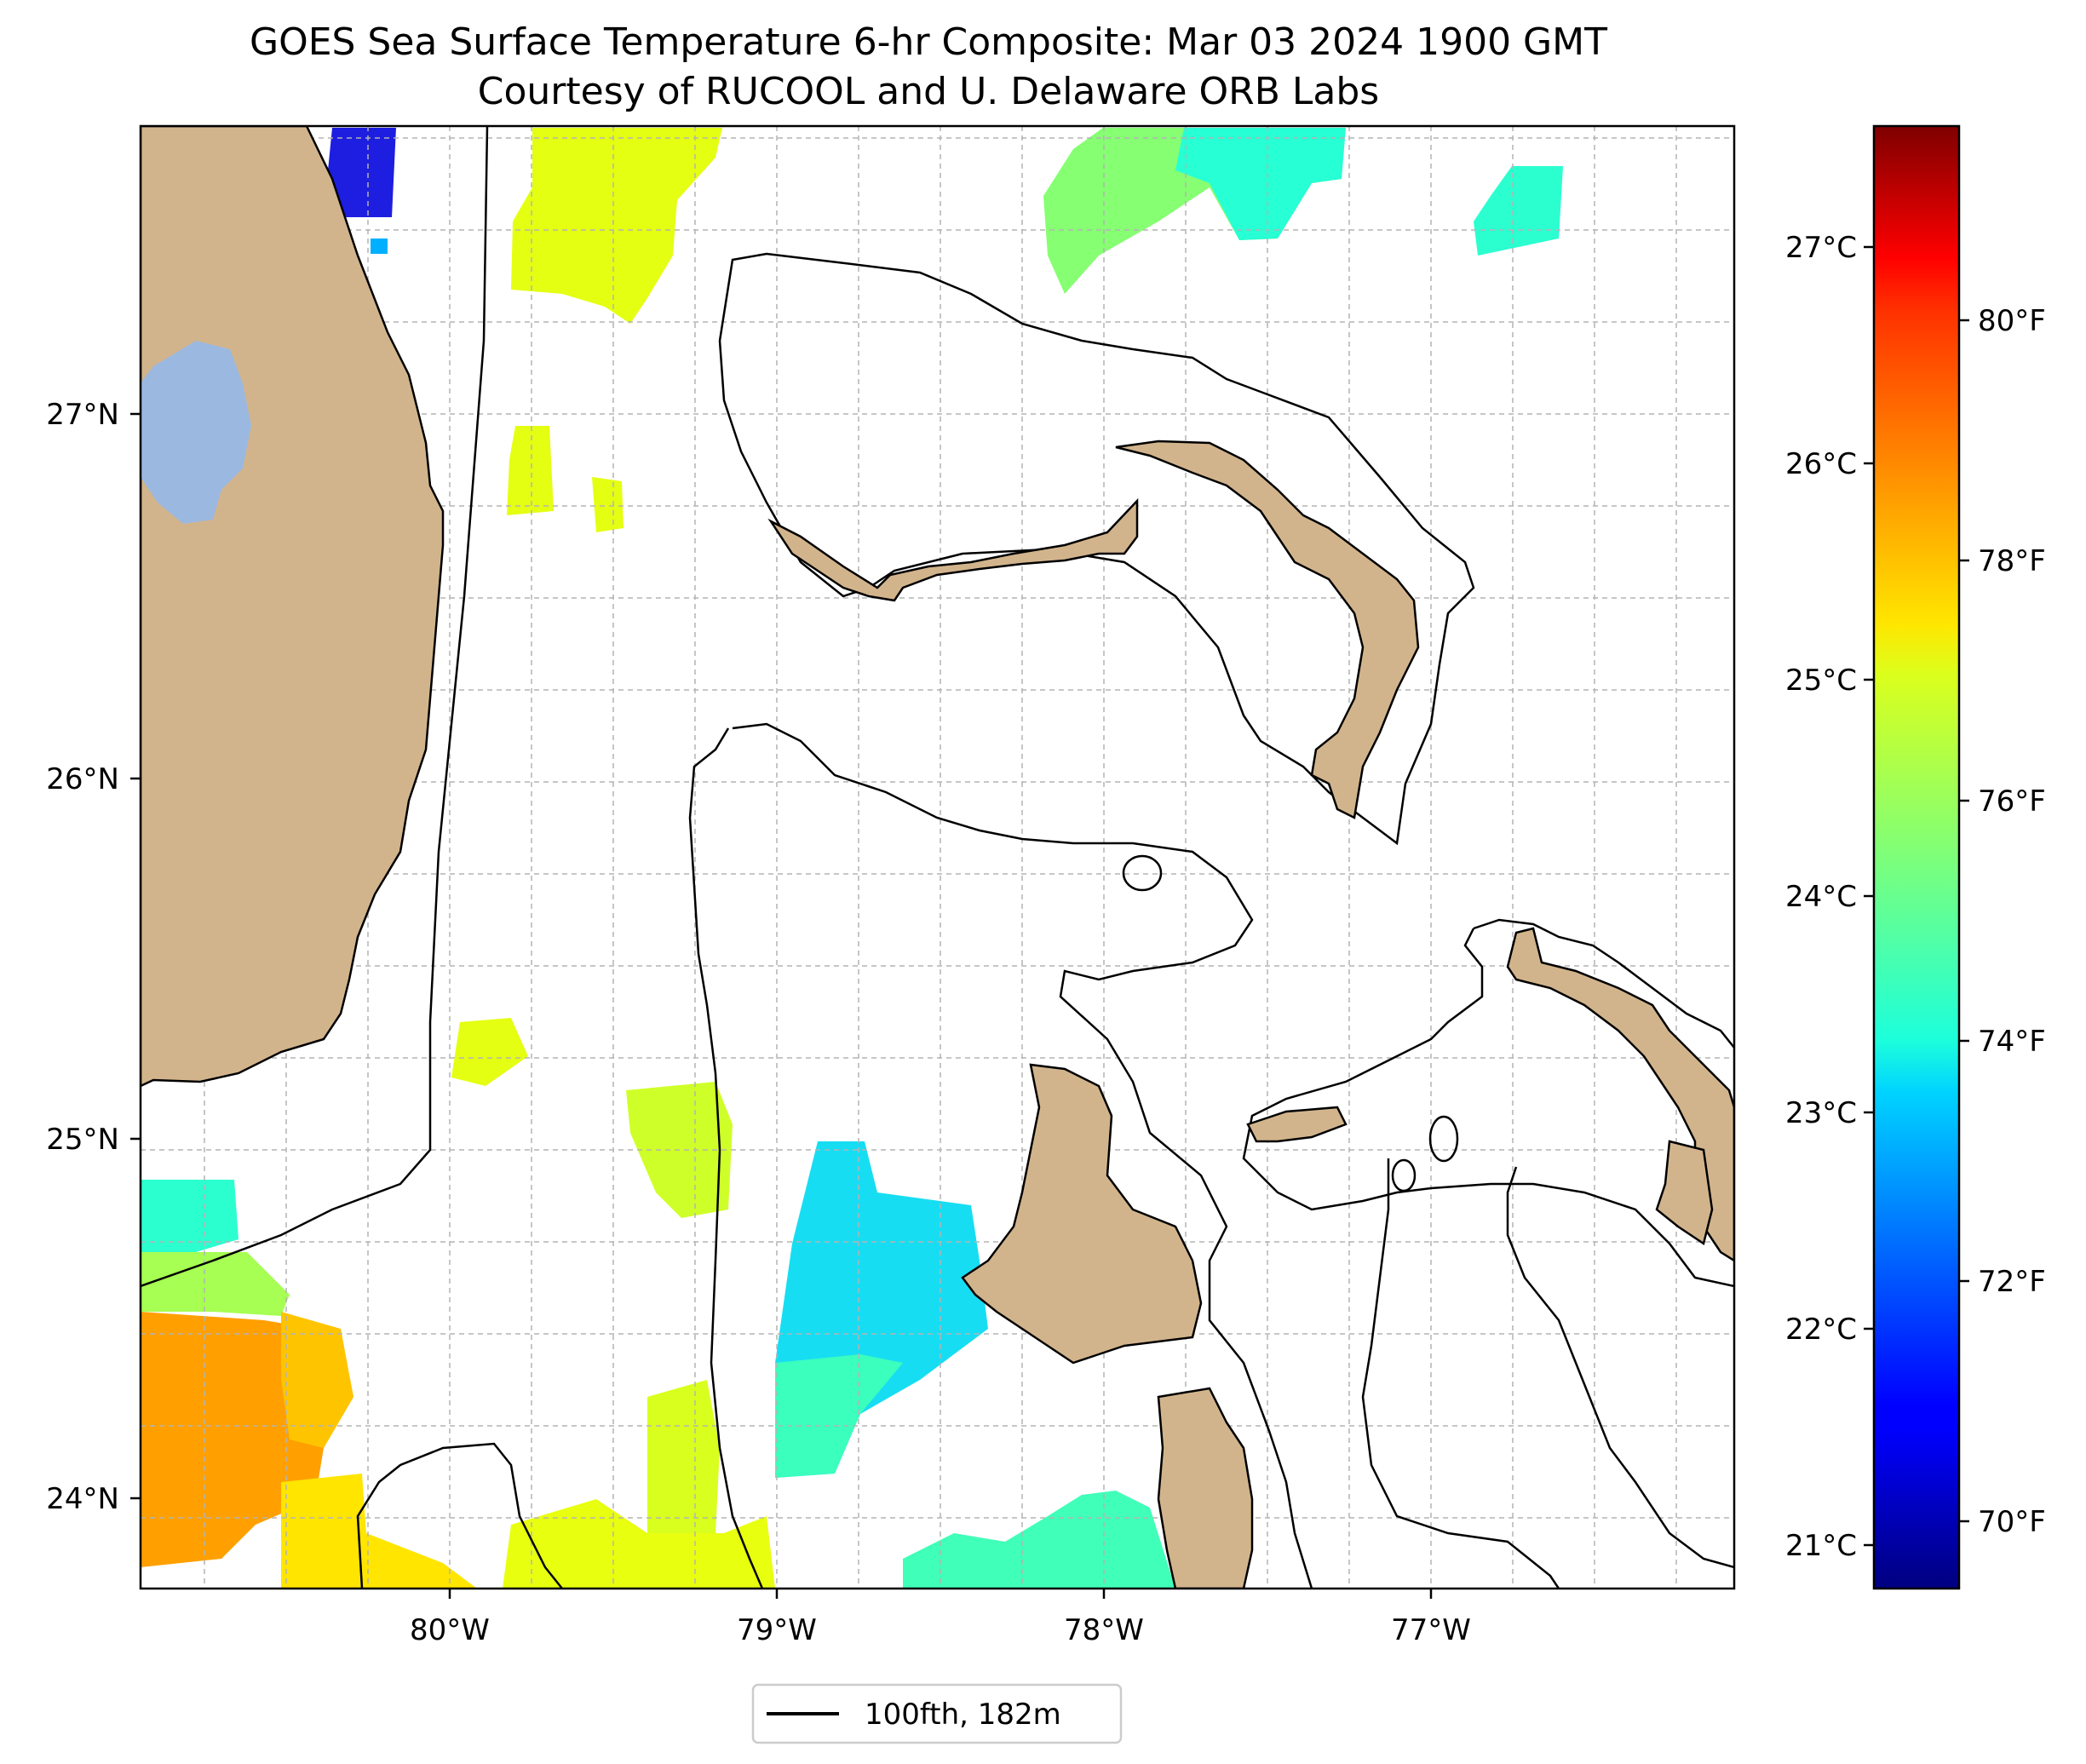 The width and height of the screenshot is (2086, 1764). Describe the element at coordinates (2012, 1042) in the screenshot. I see `fahrenheit-tick-label: 74°F` at that location.